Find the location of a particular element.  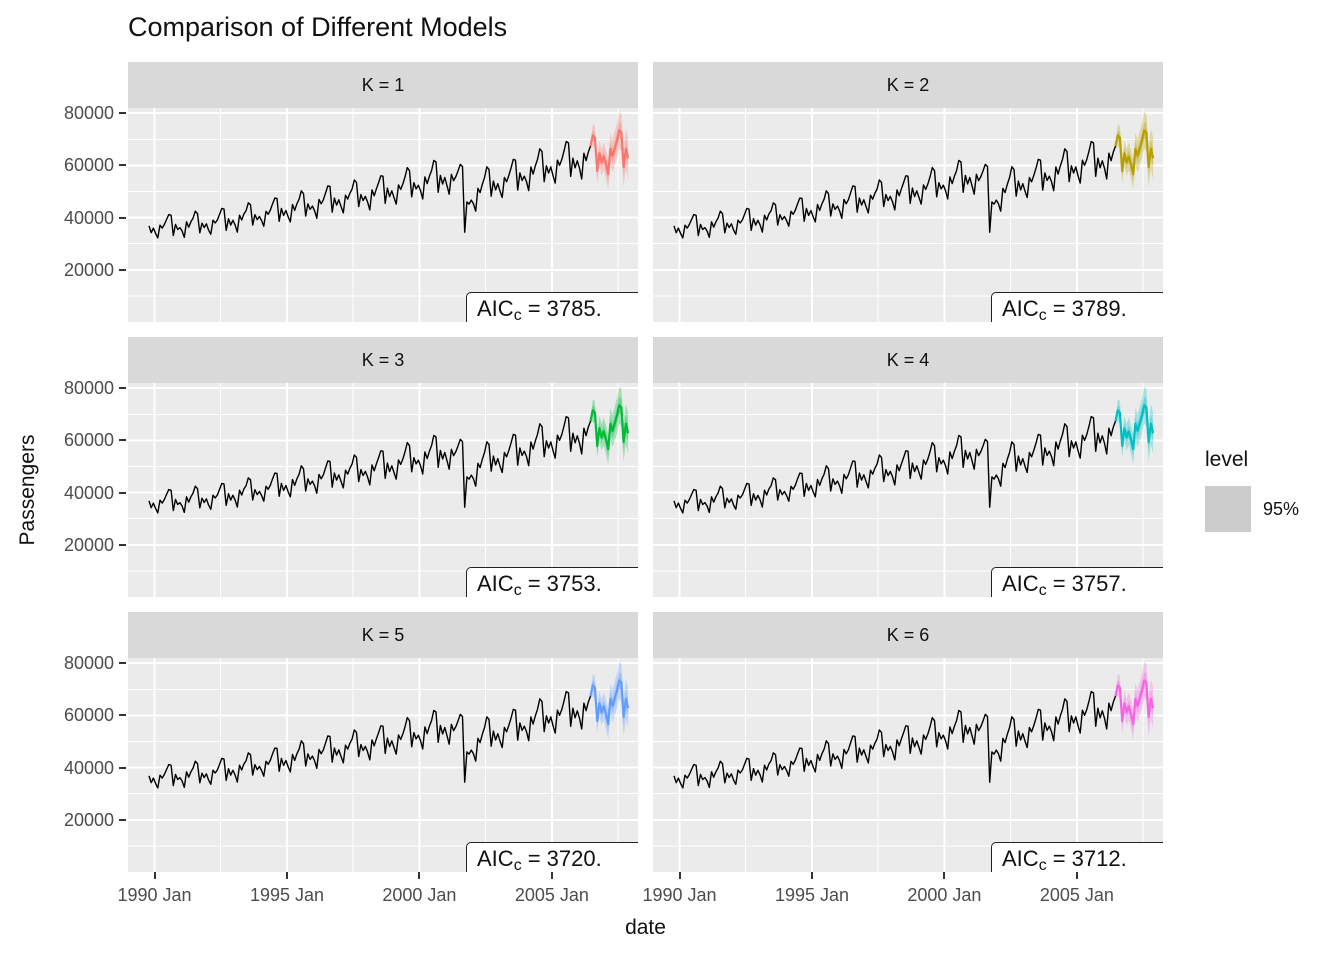

aicc-value: = 3753. is located at coordinates (561, 583).